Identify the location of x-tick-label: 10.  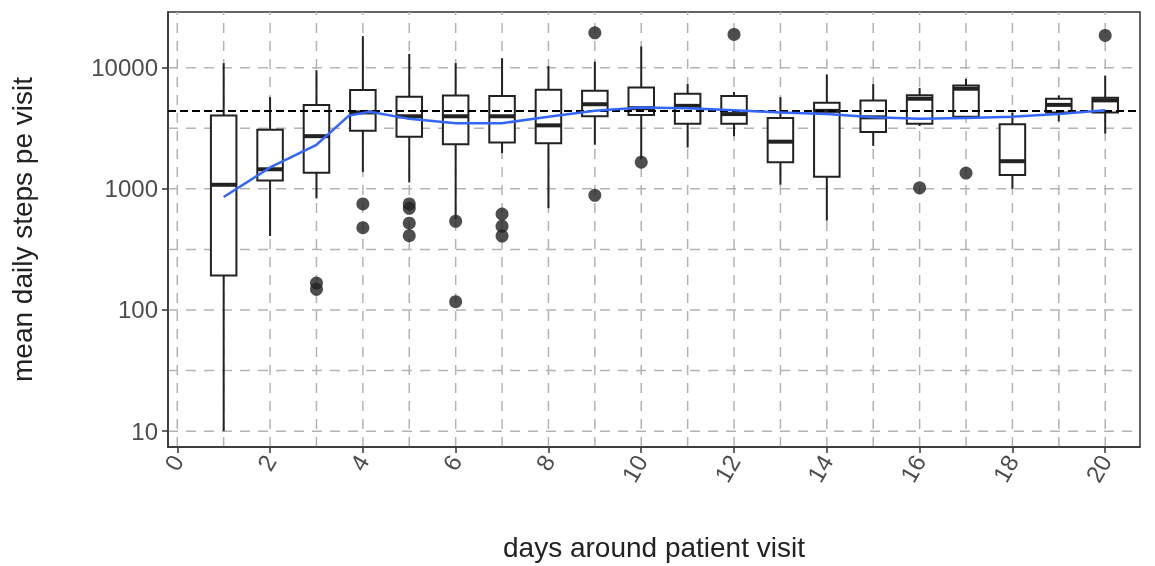
(634, 468).